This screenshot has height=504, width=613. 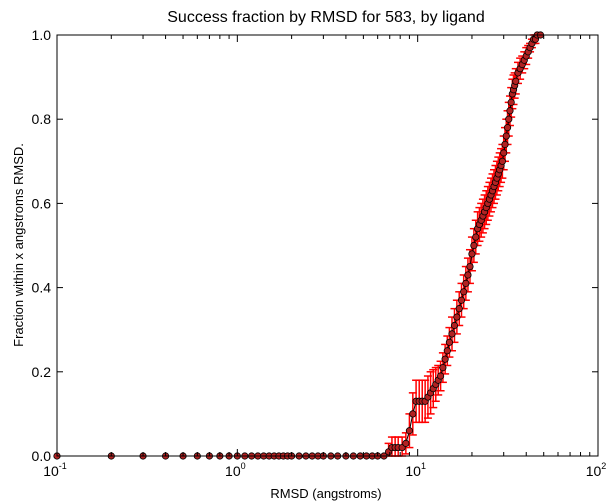 What do you see at coordinates (42, 203) in the screenshot?
I see `y-tick-label: 0.6` at bounding box center [42, 203].